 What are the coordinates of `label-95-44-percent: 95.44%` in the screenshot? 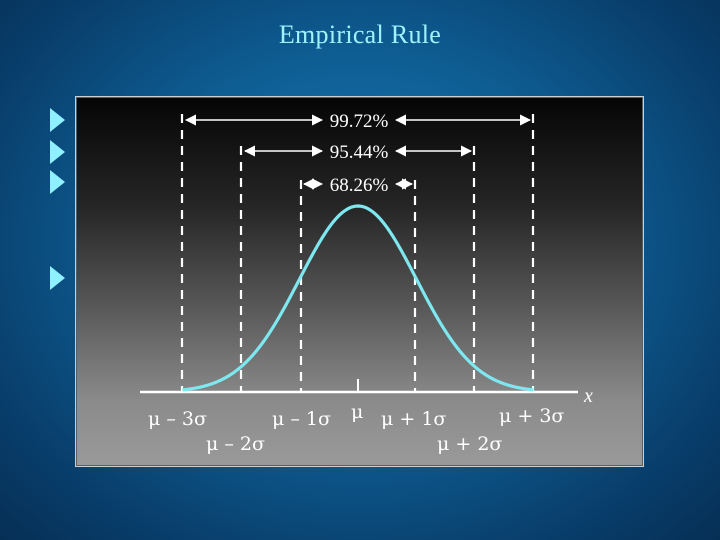 It's located at (359, 152).